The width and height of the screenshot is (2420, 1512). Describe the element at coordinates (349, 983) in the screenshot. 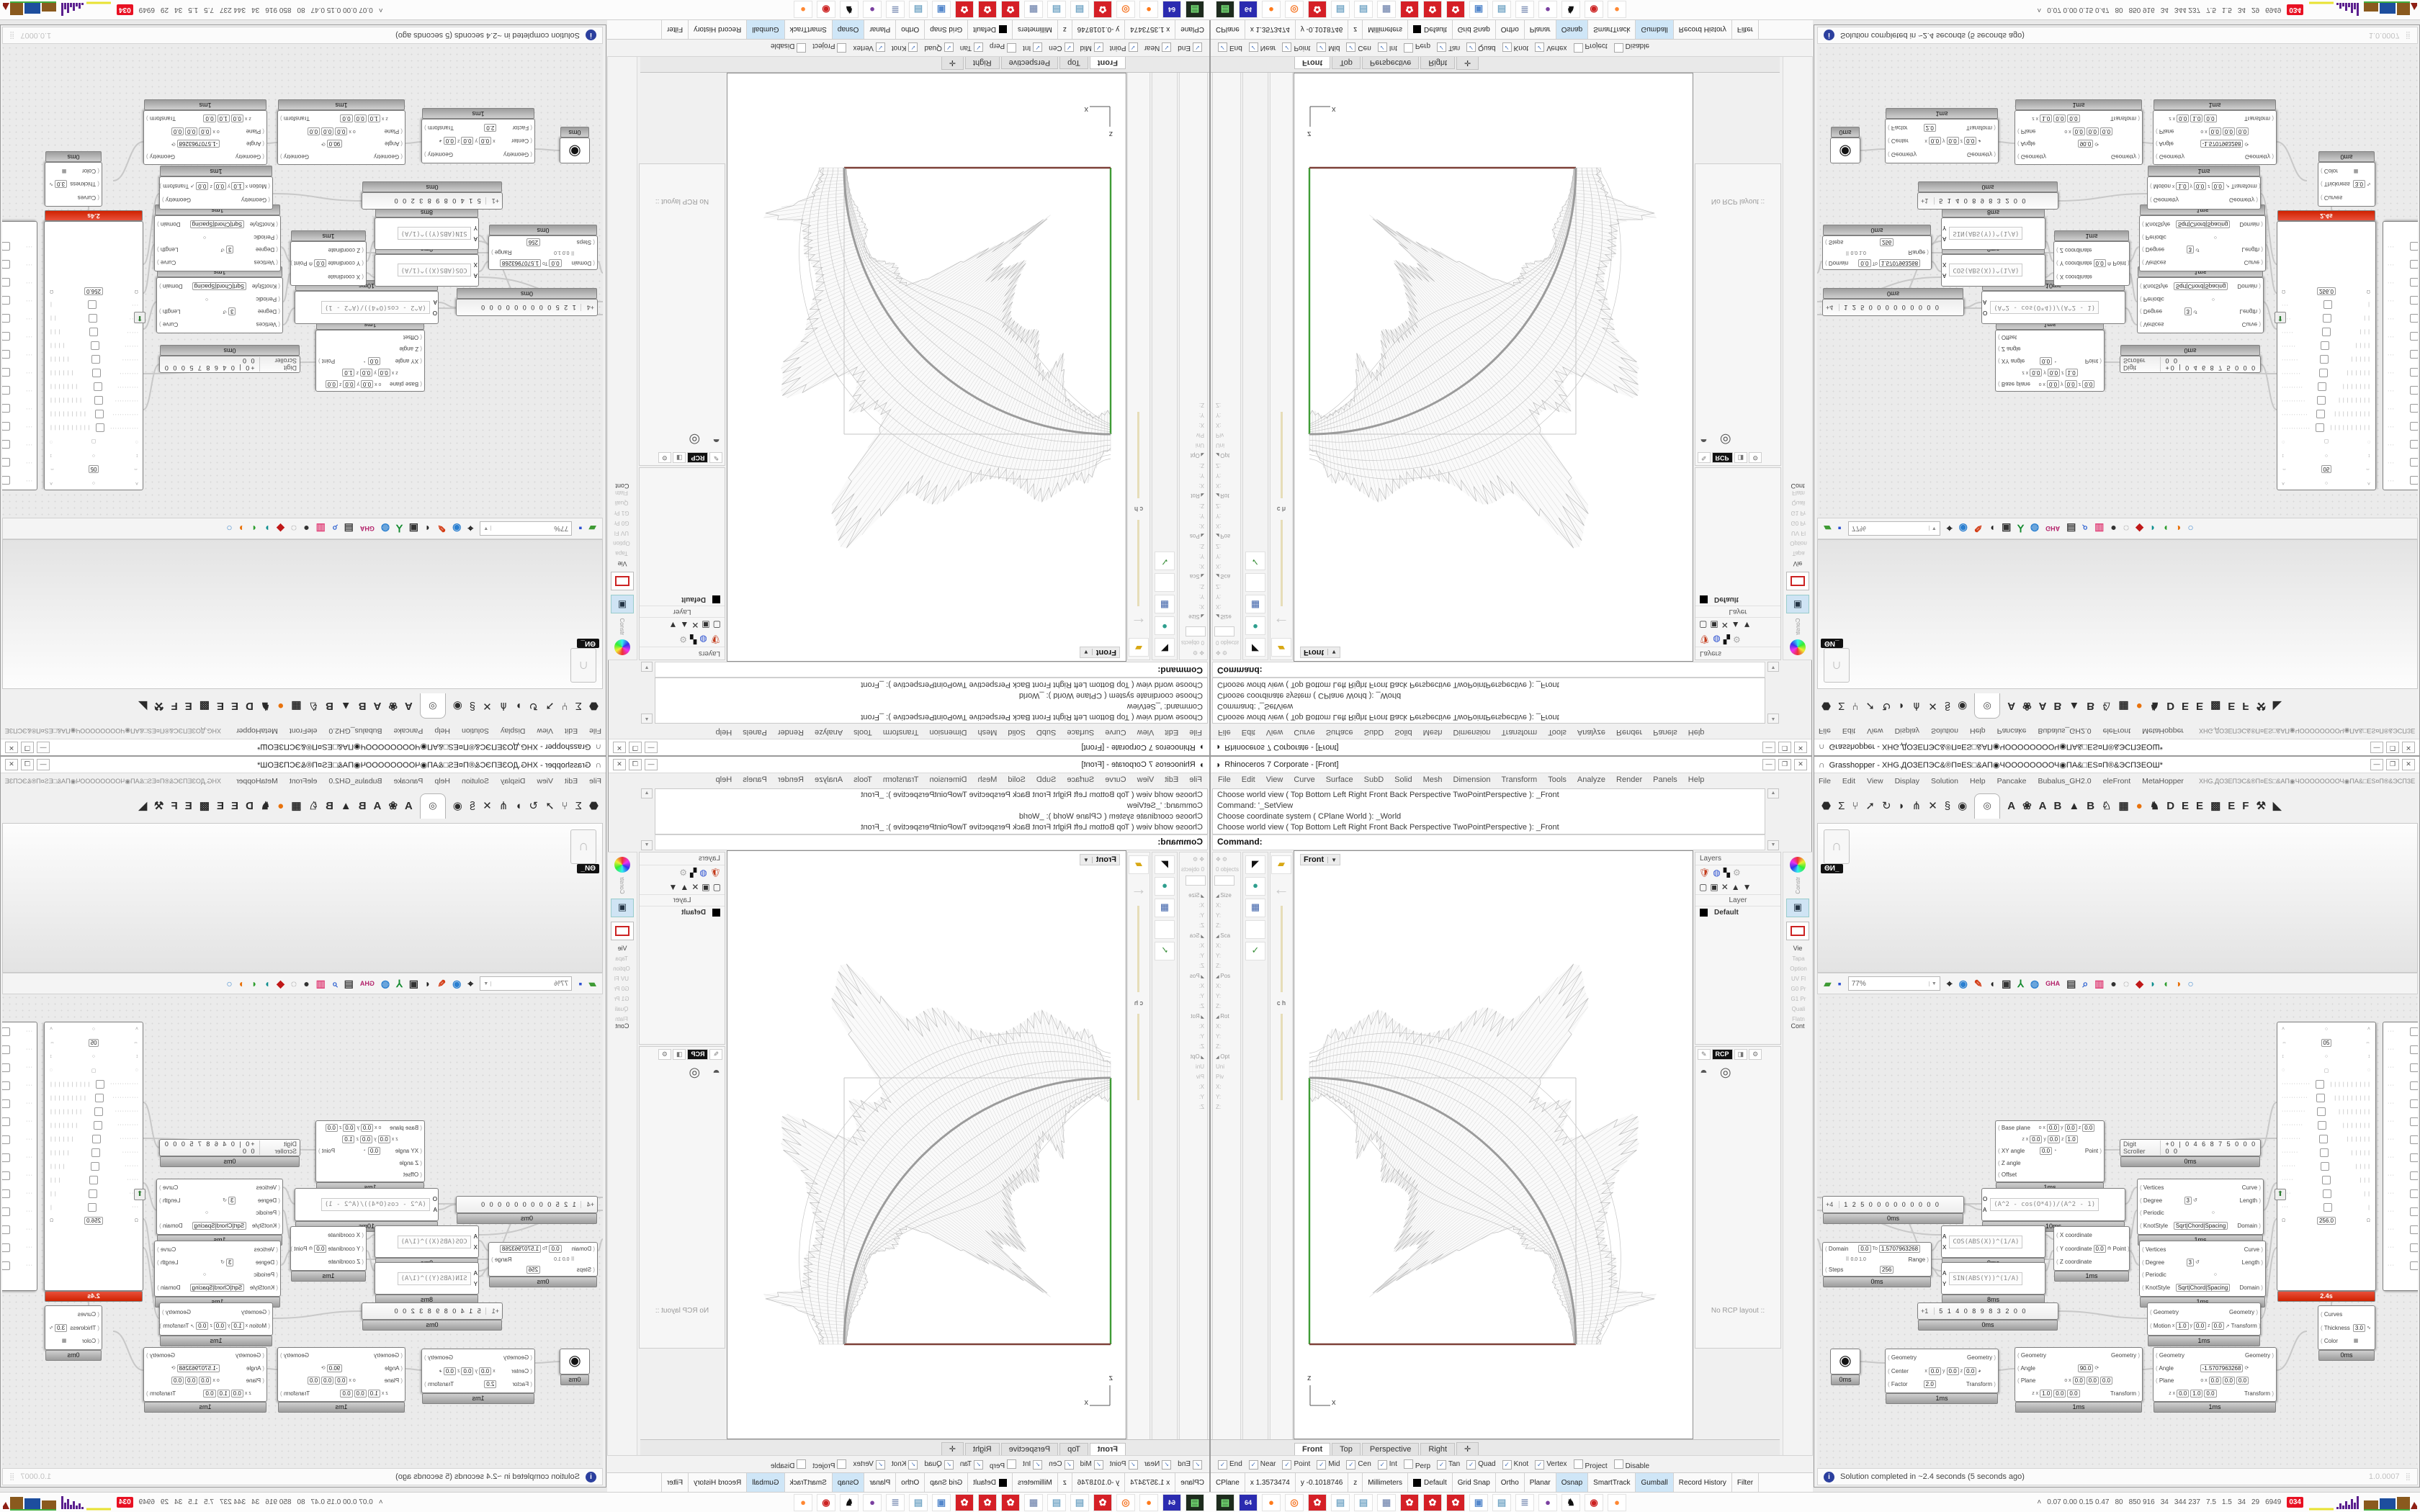

I see `gh-toolbar-icon-8: ▤` at that location.